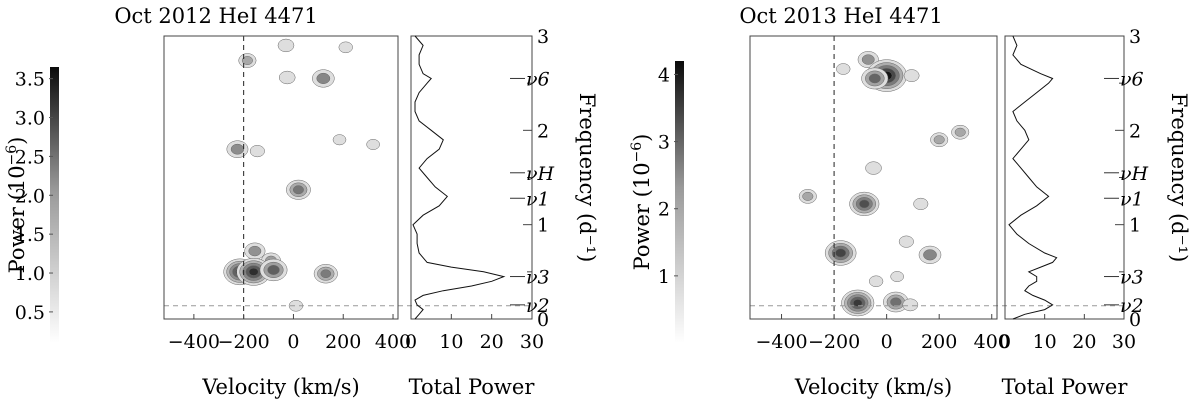 The image size is (1200, 406). What do you see at coordinates (30, 235) in the screenshot?
I see `colorbar-tick-label: 1.5` at bounding box center [30, 235].